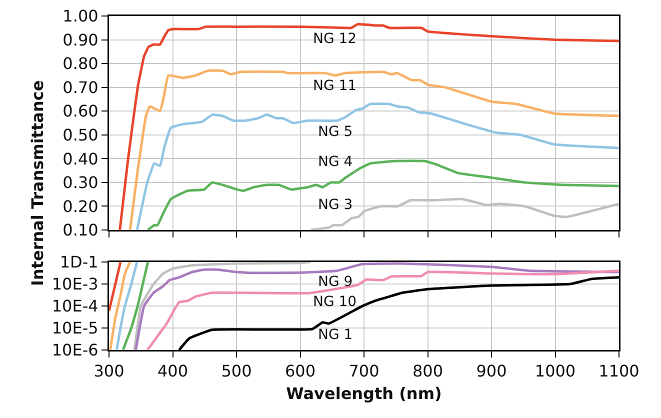 This screenshot has width=661, height=418. What do you see at coordinates (335, 282) in the screenshot?
I see `series-label: NG 9` at bounding box center [335, 282].